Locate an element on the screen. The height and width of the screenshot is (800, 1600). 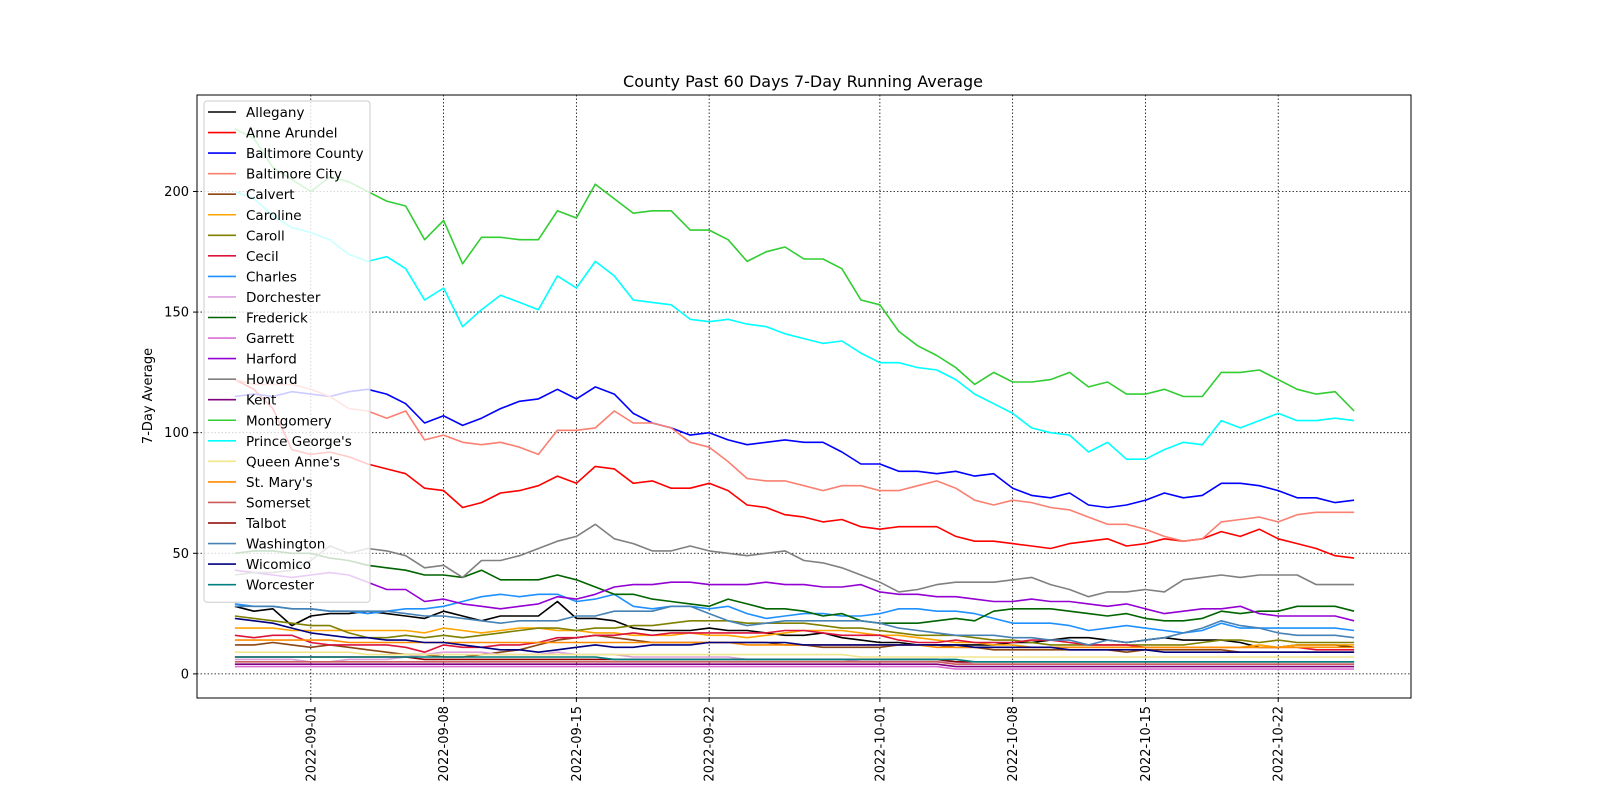
y-tick-label: 50 is located at coordinates (180, 554).